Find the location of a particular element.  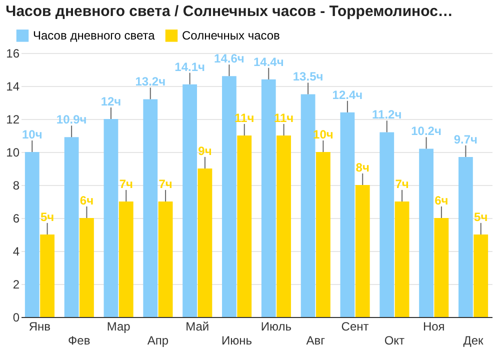

data-label: 14.6ч is located at coordinates (229, 59).